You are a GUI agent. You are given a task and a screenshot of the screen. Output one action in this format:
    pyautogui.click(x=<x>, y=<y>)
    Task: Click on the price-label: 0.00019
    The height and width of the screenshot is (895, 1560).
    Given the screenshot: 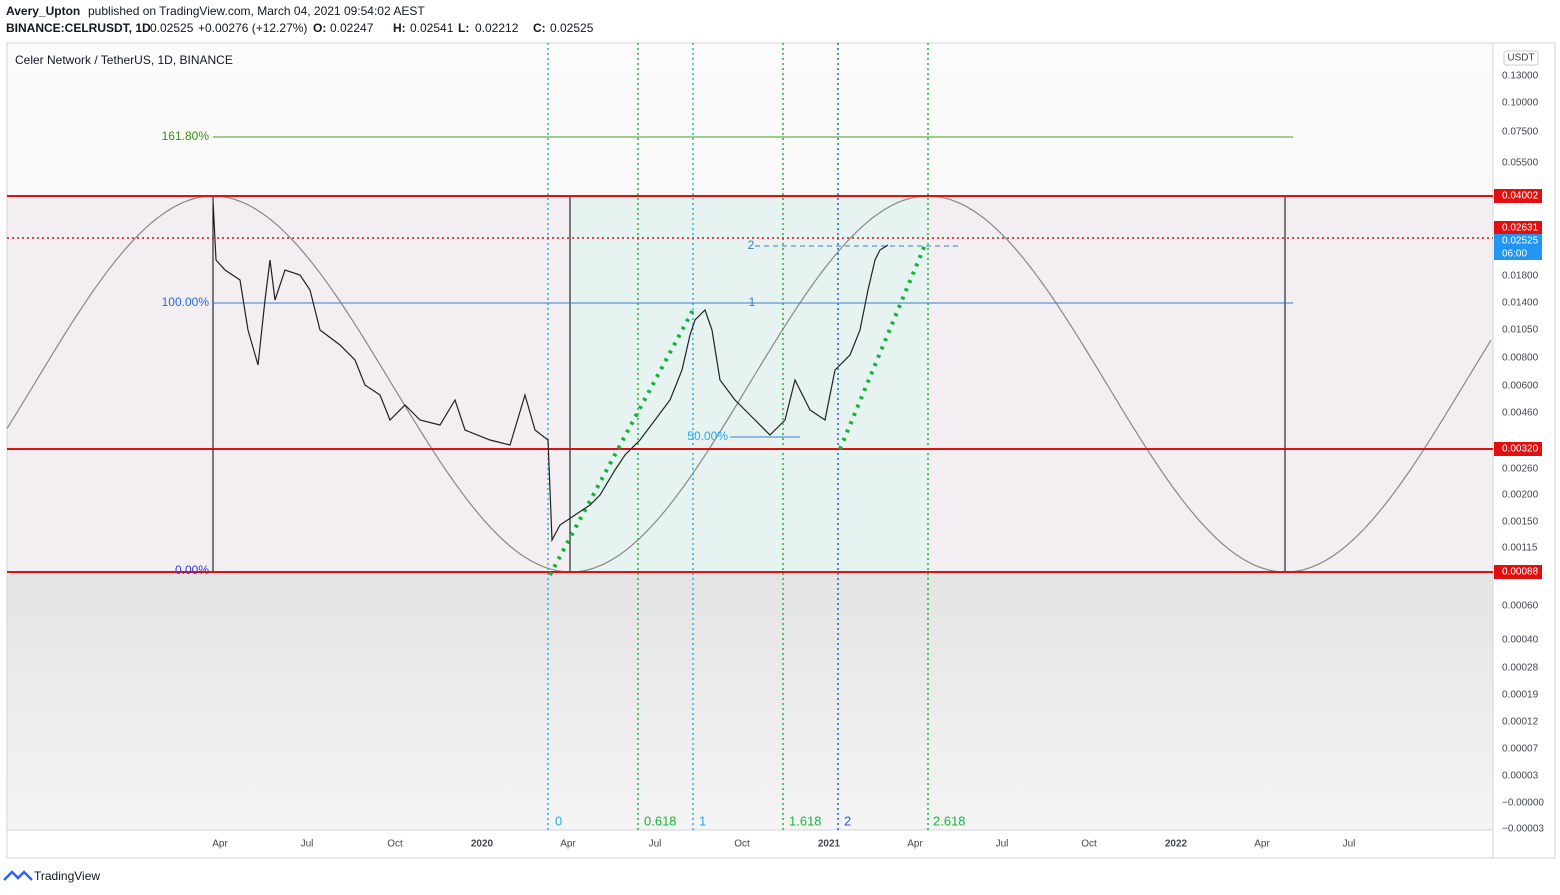 What is the action you would take?
    pyautogui.click(x=1520, y=695)
    